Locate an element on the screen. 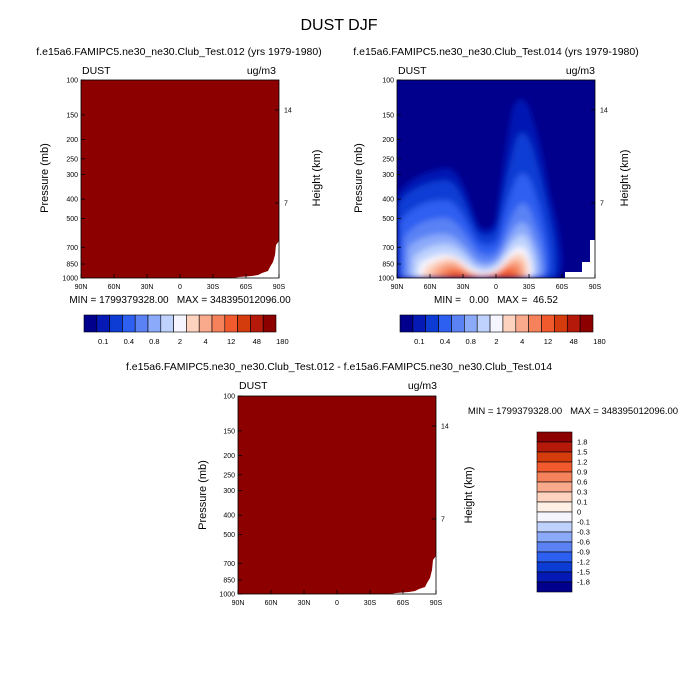  panel-1-height-ticks: 14 7 is located at coordinates (283, 157).